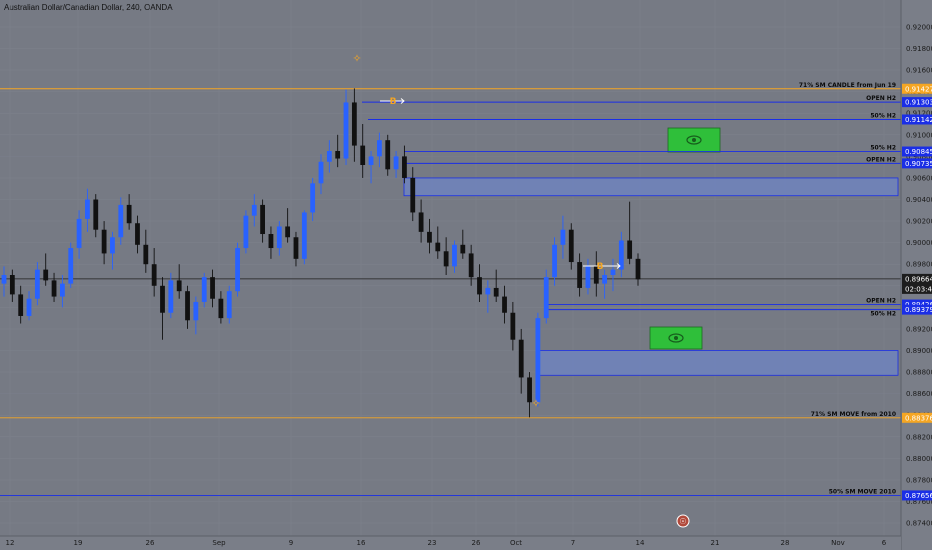  I want to click on time-axis: 12 19 26 Sep 9 16 23 26 Oct 7 14 21 28 Nov 6, so click(450, 542).